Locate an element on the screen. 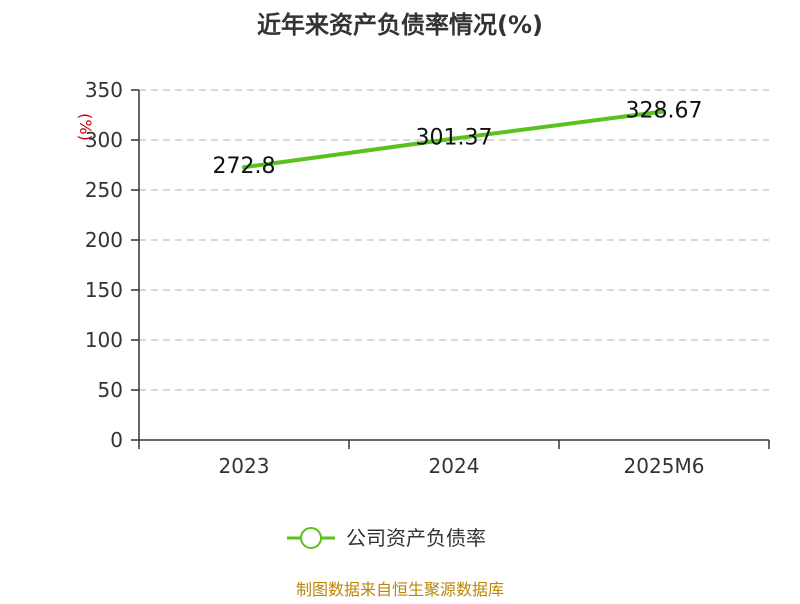 The width and height of the screenshot is (800, 604). chart-title: 近年来资产负债率情况(%) is located at coordinates (400, 25).